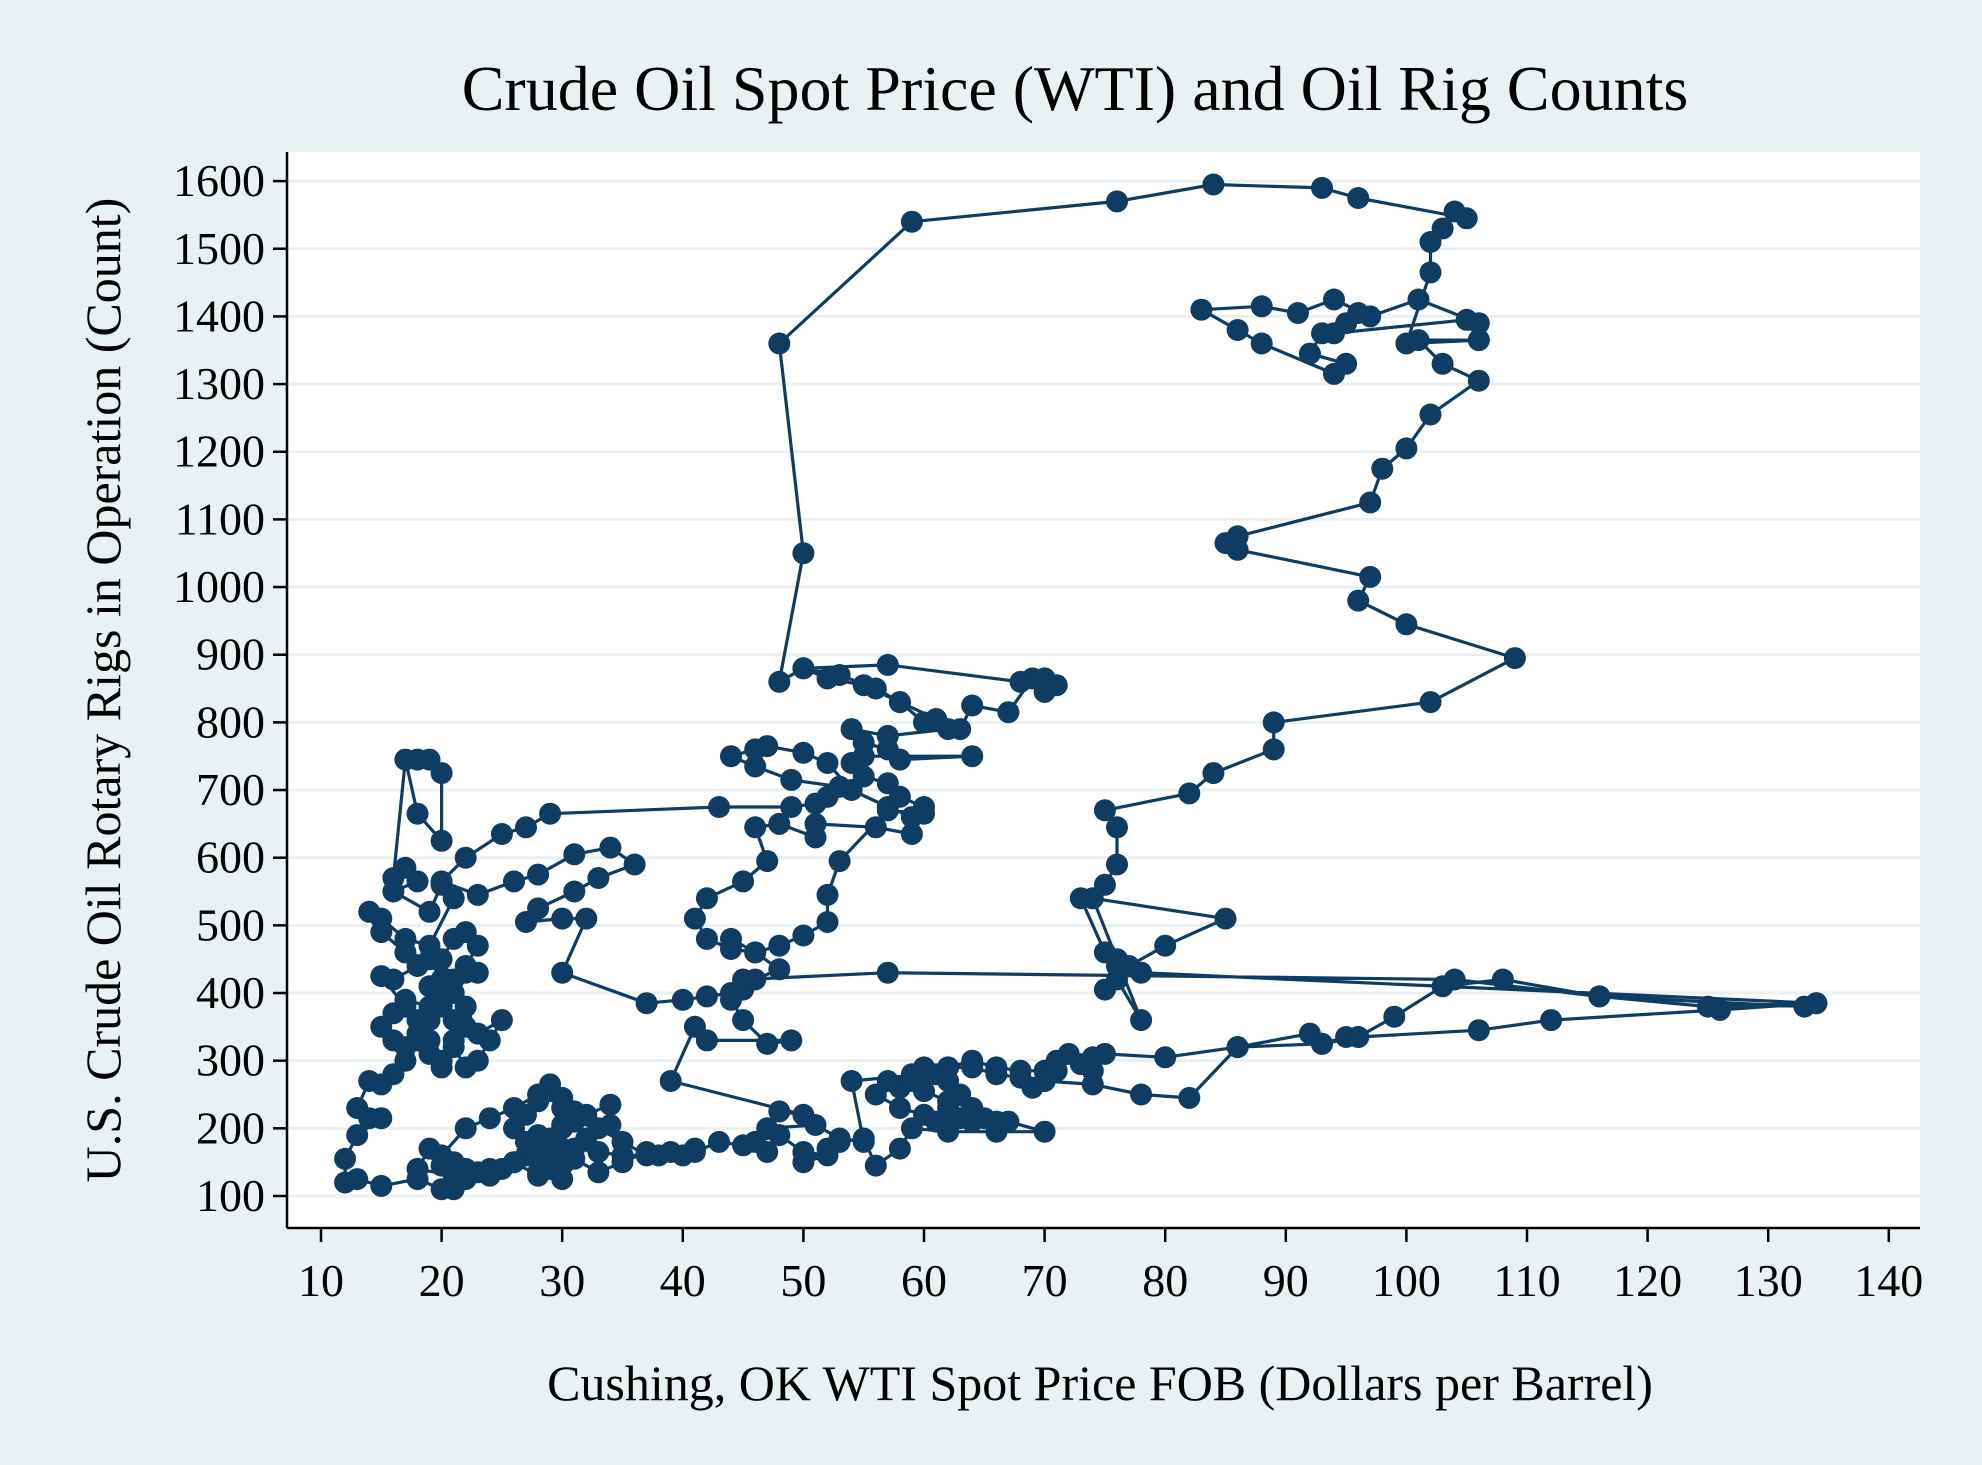  Describe the element at coordinates (230, 1060) in the screenshot. I see `y-tick-label: 300` at that location.